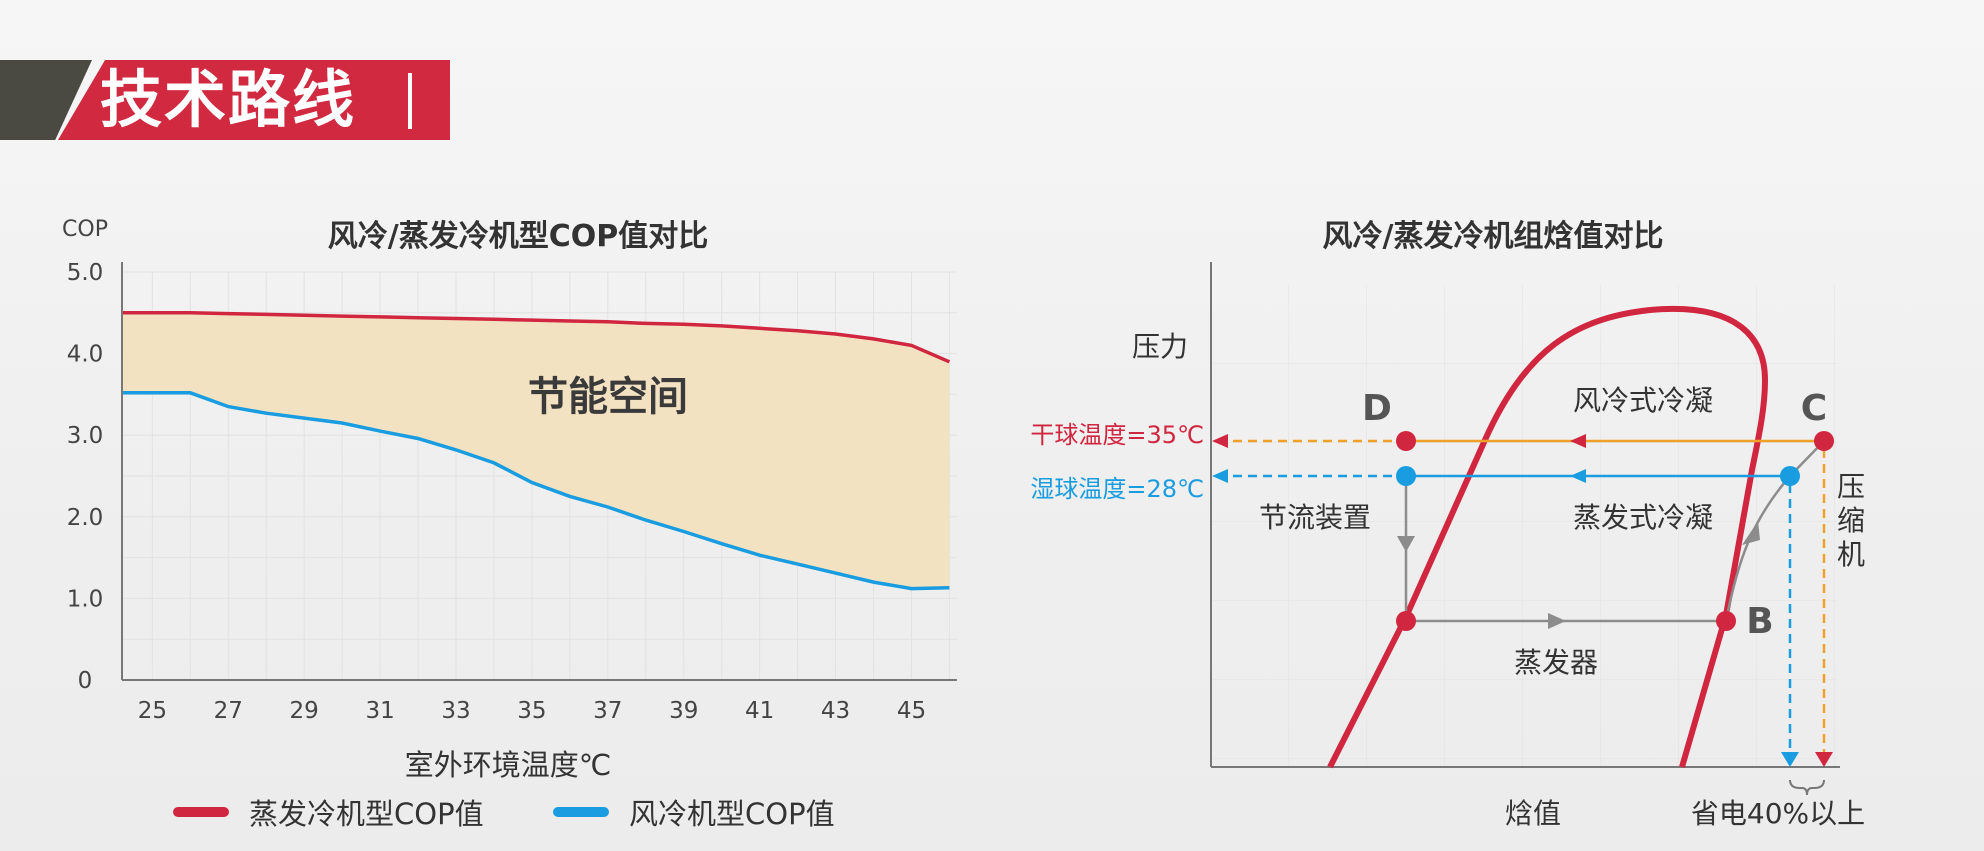 This screenshot has height=851, width=1984. I want to click on saving-brace-icon, so click(1807, 787).